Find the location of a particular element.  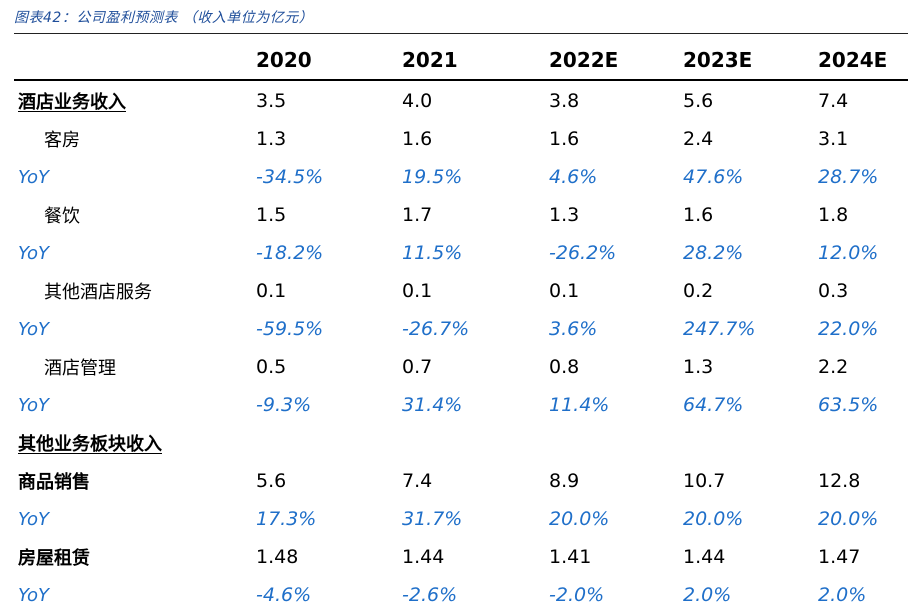

table-row: YoY -9.3% 31.4% 11.4% 64.7% 63.5% is located at coordinates (461, 405).